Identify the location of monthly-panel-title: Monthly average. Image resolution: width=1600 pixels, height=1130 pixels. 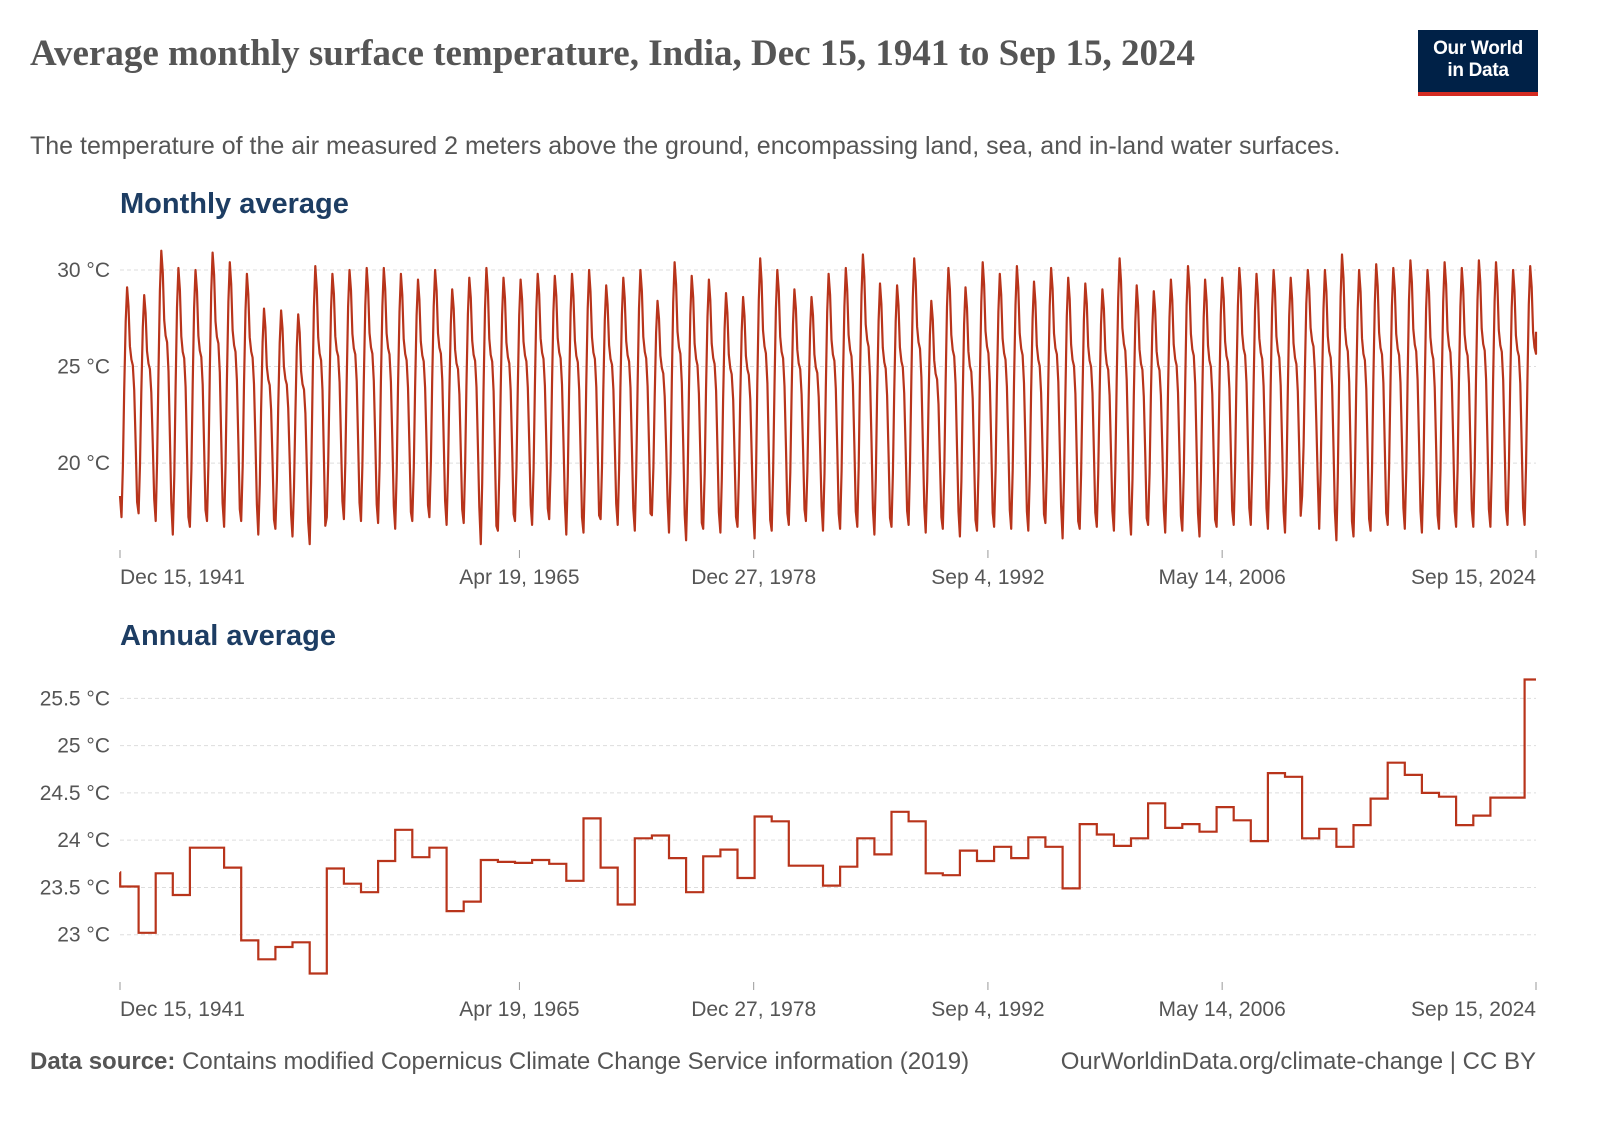
(234, 204).